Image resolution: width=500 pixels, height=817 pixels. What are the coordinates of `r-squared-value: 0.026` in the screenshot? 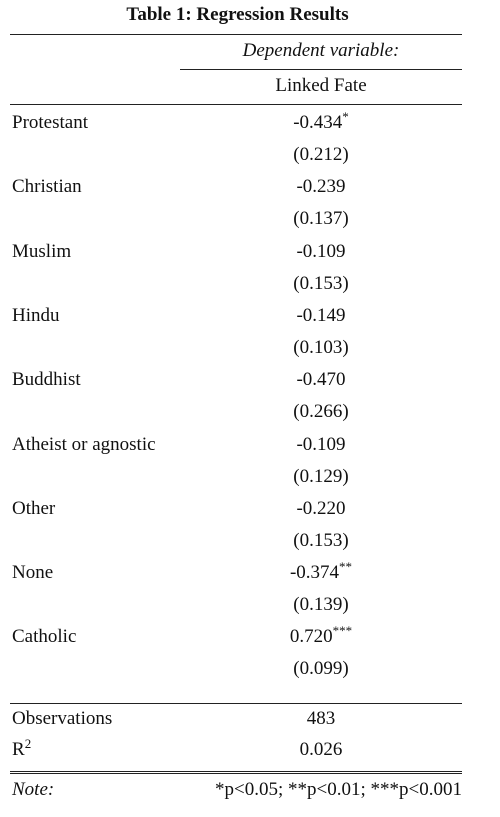 It's located at (321, 749).